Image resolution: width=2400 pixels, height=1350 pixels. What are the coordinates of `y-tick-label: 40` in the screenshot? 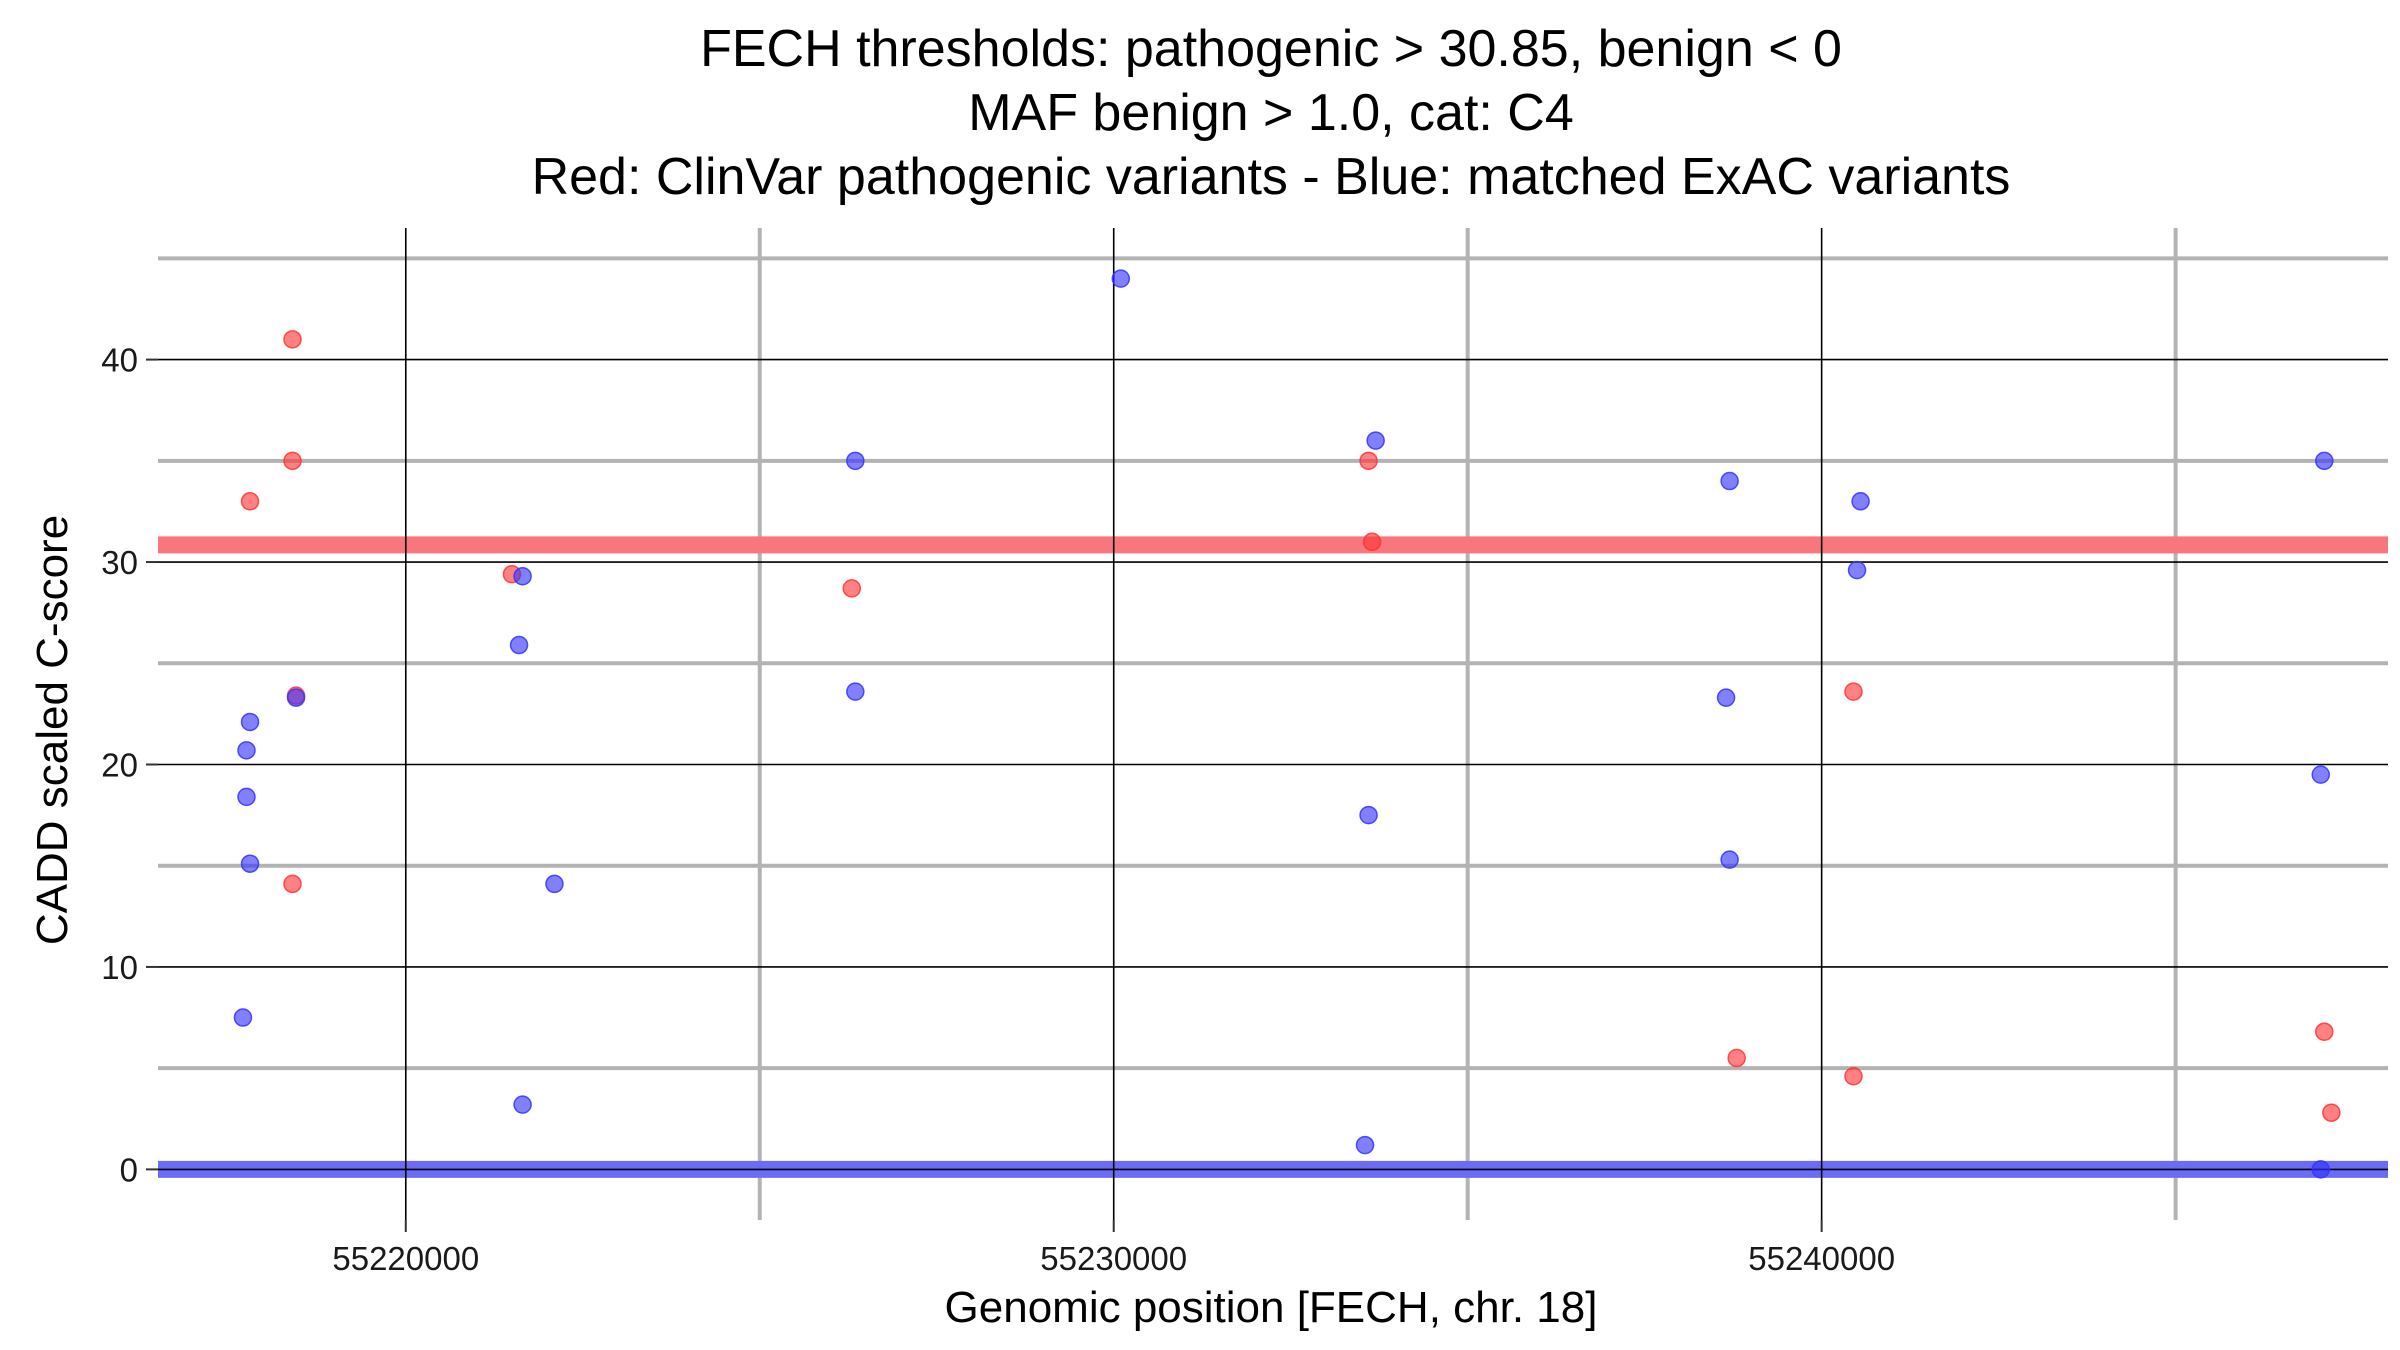 It's located at (119, 360).